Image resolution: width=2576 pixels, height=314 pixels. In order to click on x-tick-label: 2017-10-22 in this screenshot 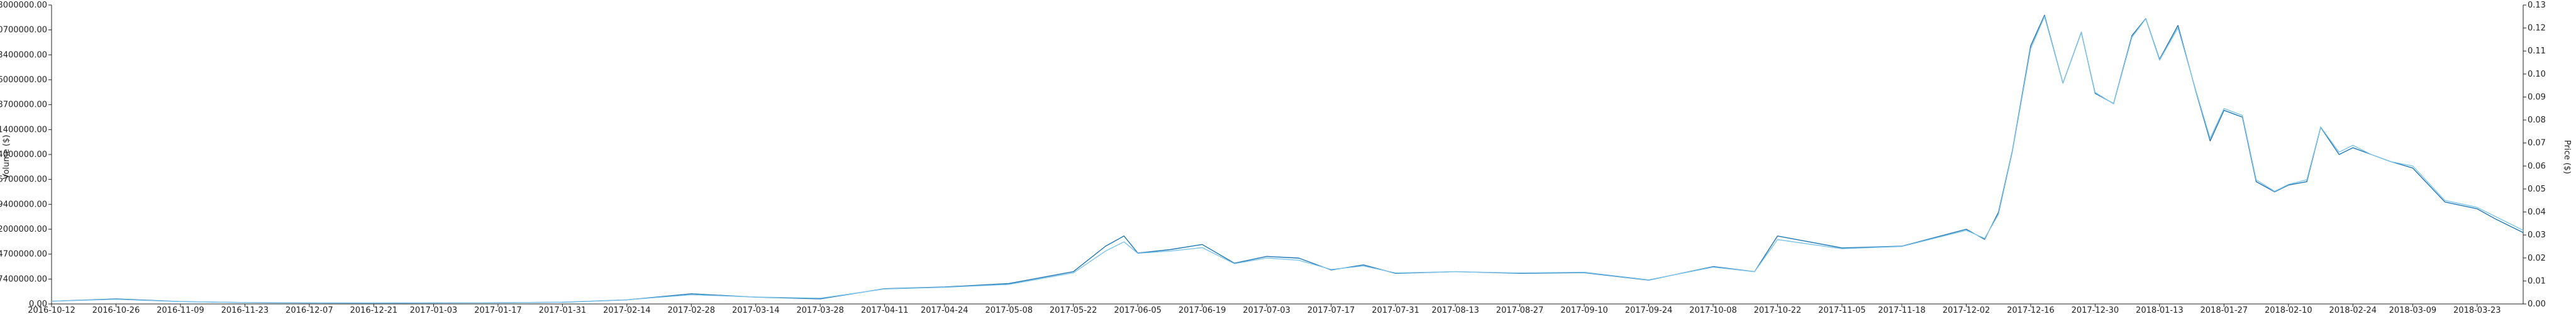, I will do `click(1778, 310)`.